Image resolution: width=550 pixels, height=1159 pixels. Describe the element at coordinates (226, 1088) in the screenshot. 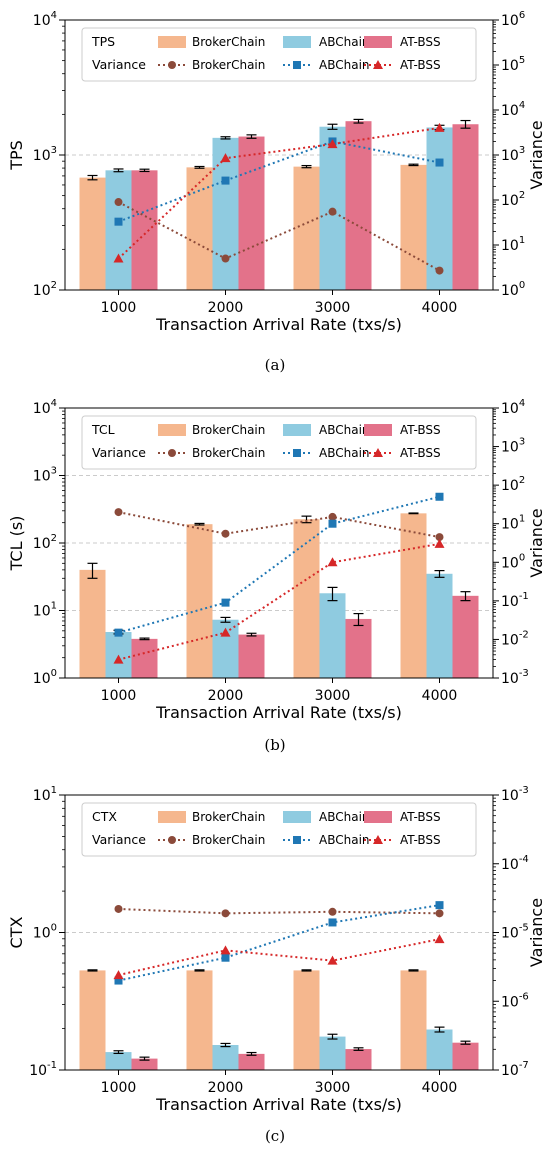

I see `x-tick-label: 2000` at that location.